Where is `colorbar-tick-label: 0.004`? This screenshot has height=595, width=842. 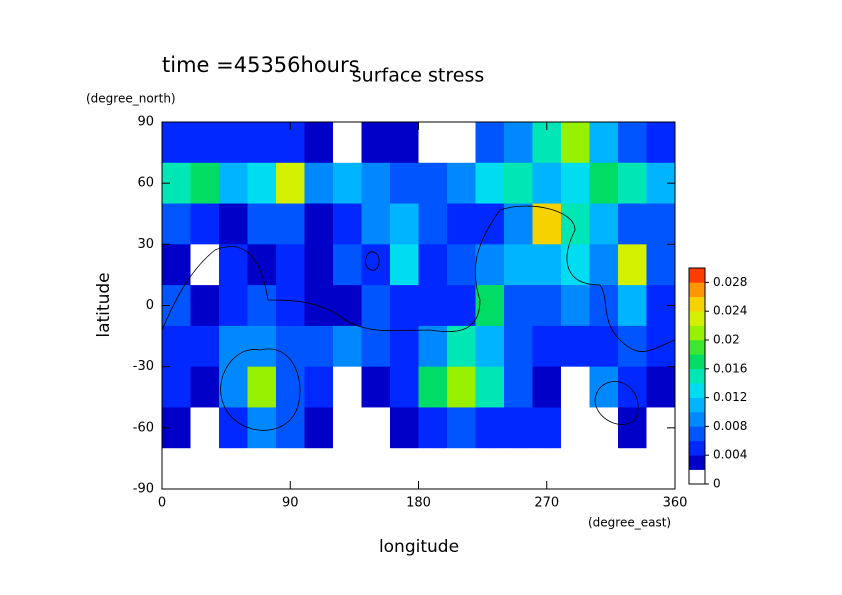
colorbar-tick-label: 0.004 is located at coordinates (730, 455).